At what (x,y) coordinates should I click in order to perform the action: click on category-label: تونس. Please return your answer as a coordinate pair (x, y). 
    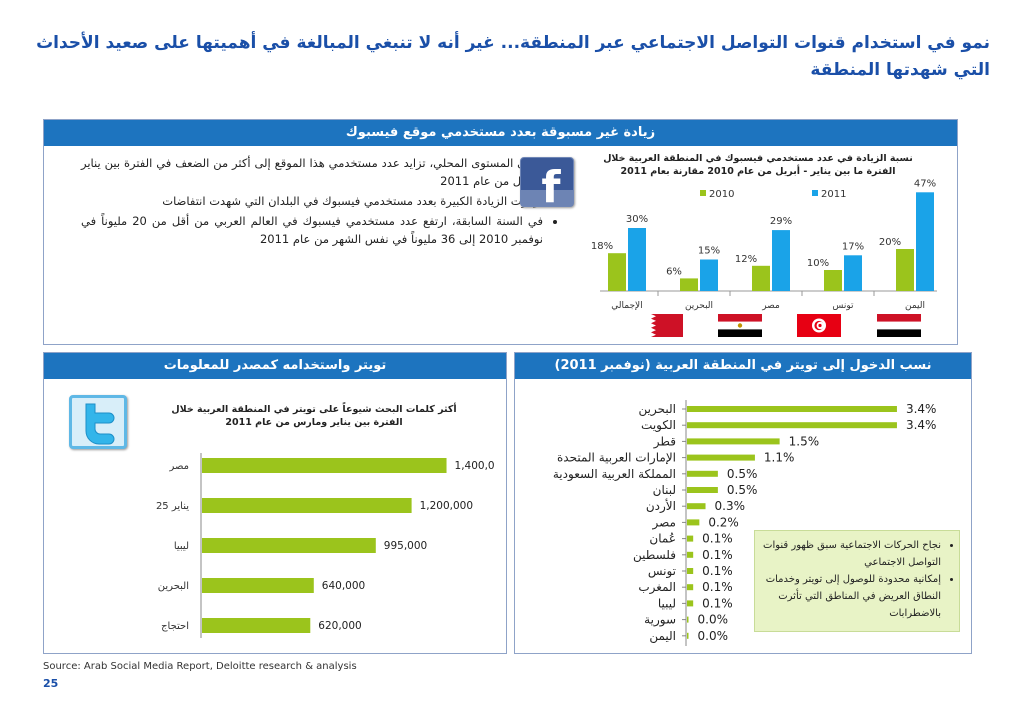
    Looking at the image, I should click on (662, 571).